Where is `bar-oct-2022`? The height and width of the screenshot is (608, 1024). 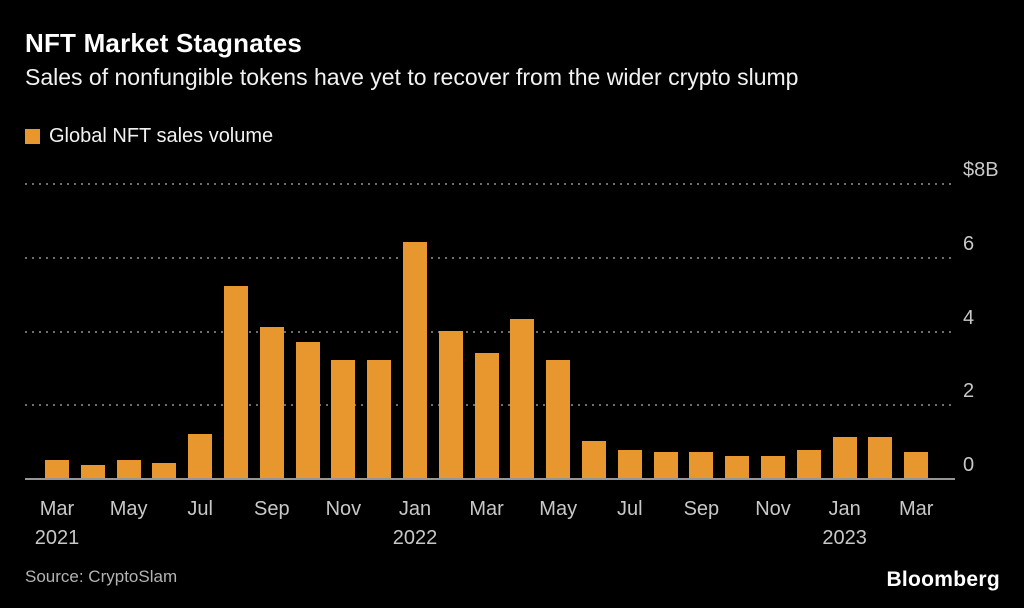 bar-oct-2022 is located at coordinates (737, 466).